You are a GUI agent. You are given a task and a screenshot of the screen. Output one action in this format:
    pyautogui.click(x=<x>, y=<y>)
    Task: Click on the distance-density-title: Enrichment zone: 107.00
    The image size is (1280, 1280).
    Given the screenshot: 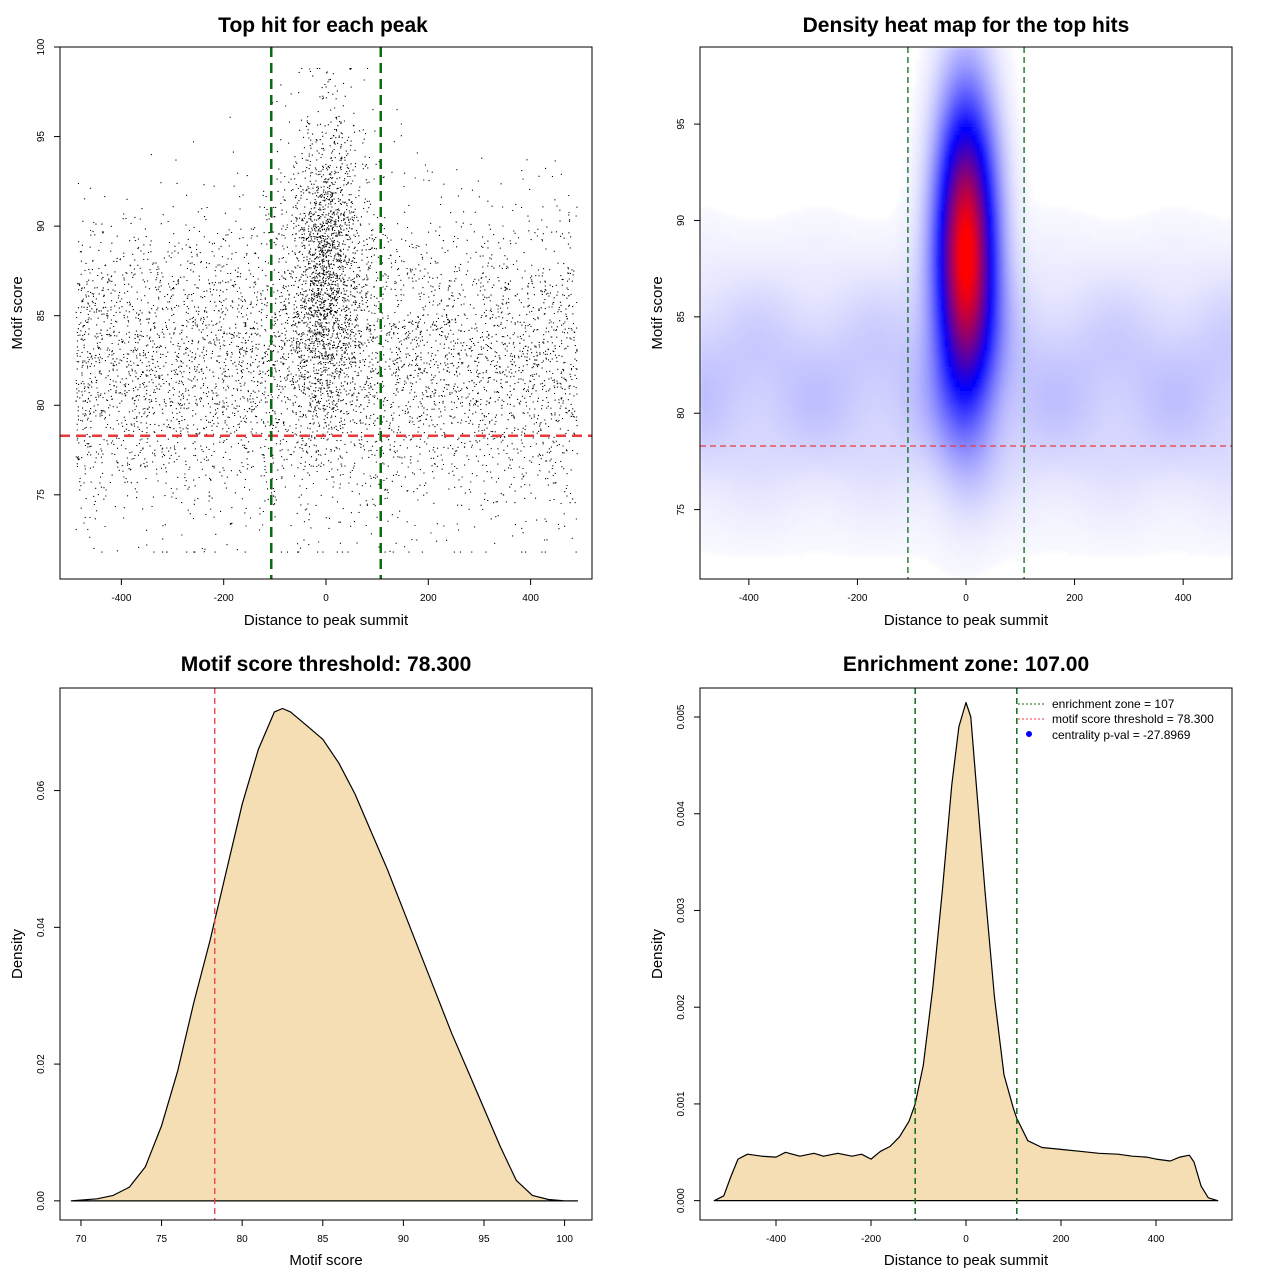 What is the action you would take?
    pyautogui.click(x=966, y=664)
    